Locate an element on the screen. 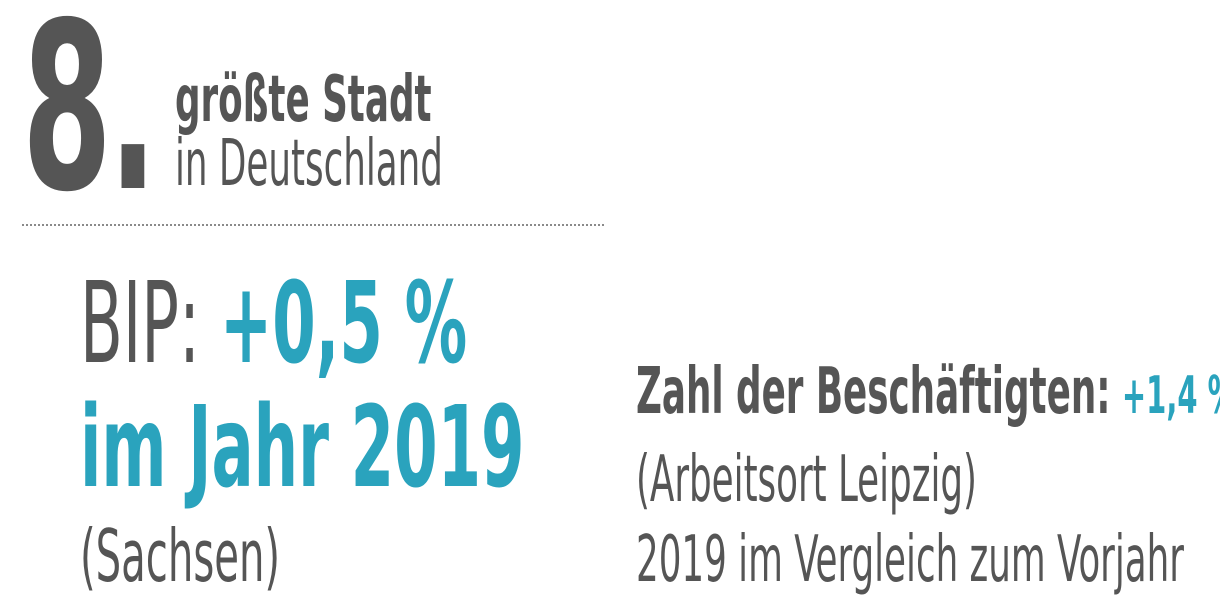 The height and width of the screenshot is (604, 1220). gdp-headline: BIP: +0,5 % is located at coordinates (273, 324).